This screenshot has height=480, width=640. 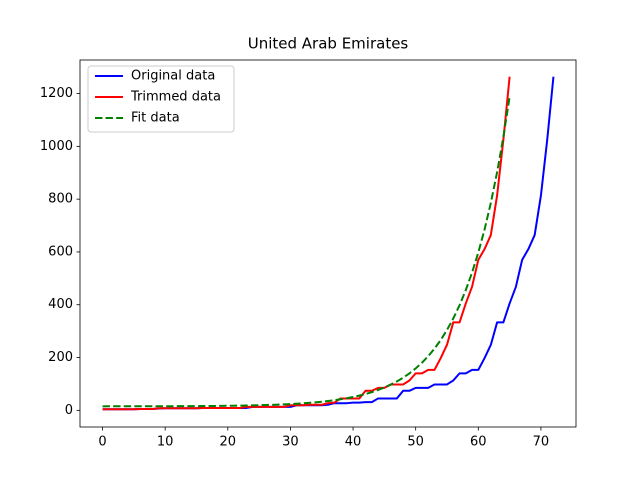 What do you see at coordinates (228, 442) in the screenshot?
I see `x-tick-label: 20` at bounding box center [228, 442].